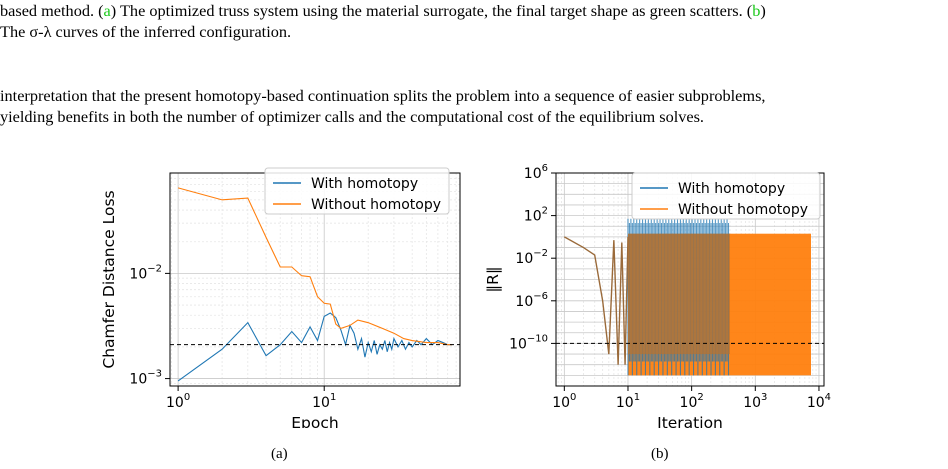 The image size is (948, 469). I want to click on series-line-initial, so click(596, 300).